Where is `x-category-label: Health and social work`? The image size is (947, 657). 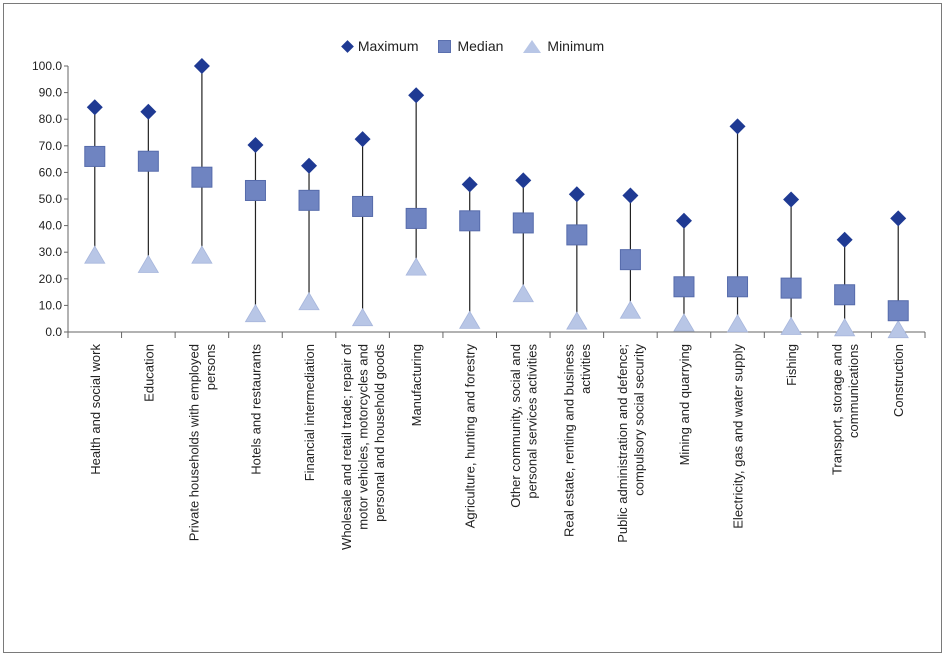
x-category-label: Health and social work is located at coordinates (95, 409).